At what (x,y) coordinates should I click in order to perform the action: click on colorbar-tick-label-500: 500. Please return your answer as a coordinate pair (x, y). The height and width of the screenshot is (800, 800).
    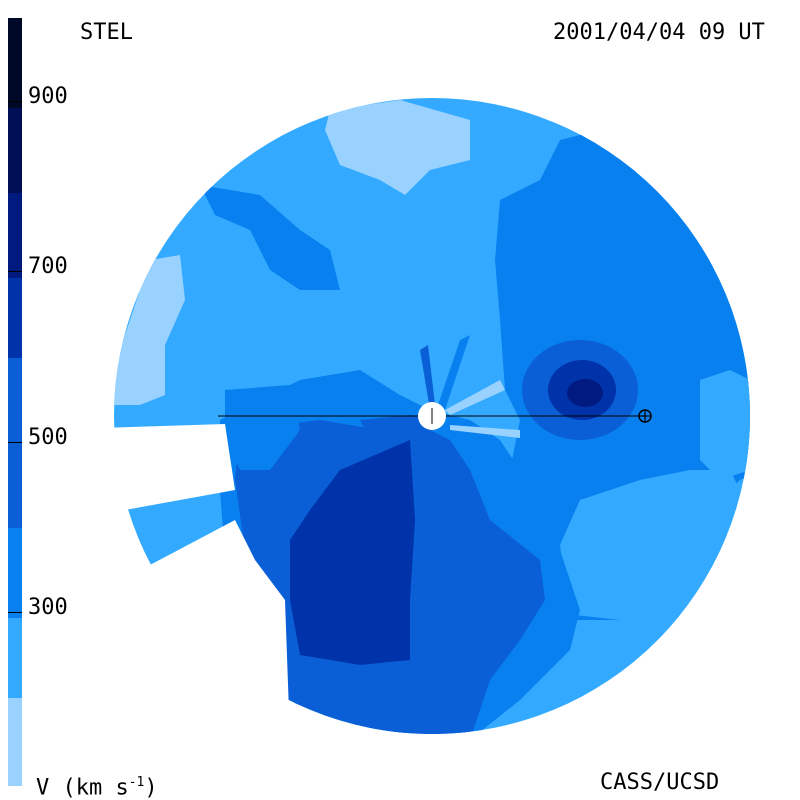
    Looking at the image, I should click on (48, 437).